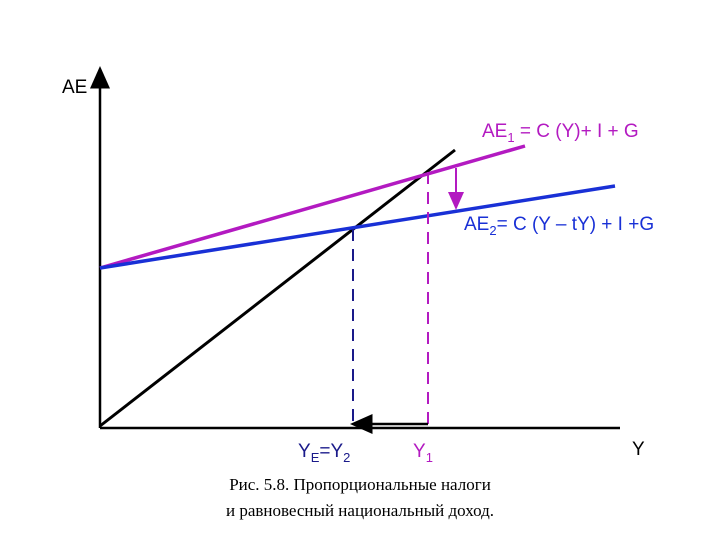 Image resolution: width=720 pixels, height=540 pixels. Describe the element at coordinates (324, 453) in the screenshot. I see `ye-label: YE=Y2` at that location.